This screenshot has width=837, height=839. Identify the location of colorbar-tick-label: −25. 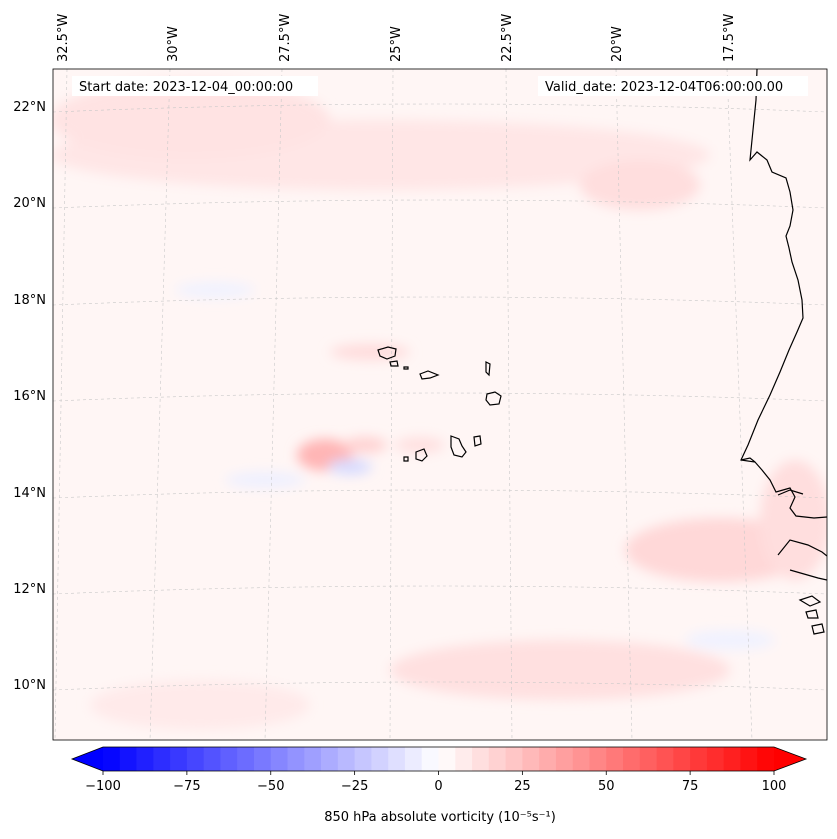
(354, 786).